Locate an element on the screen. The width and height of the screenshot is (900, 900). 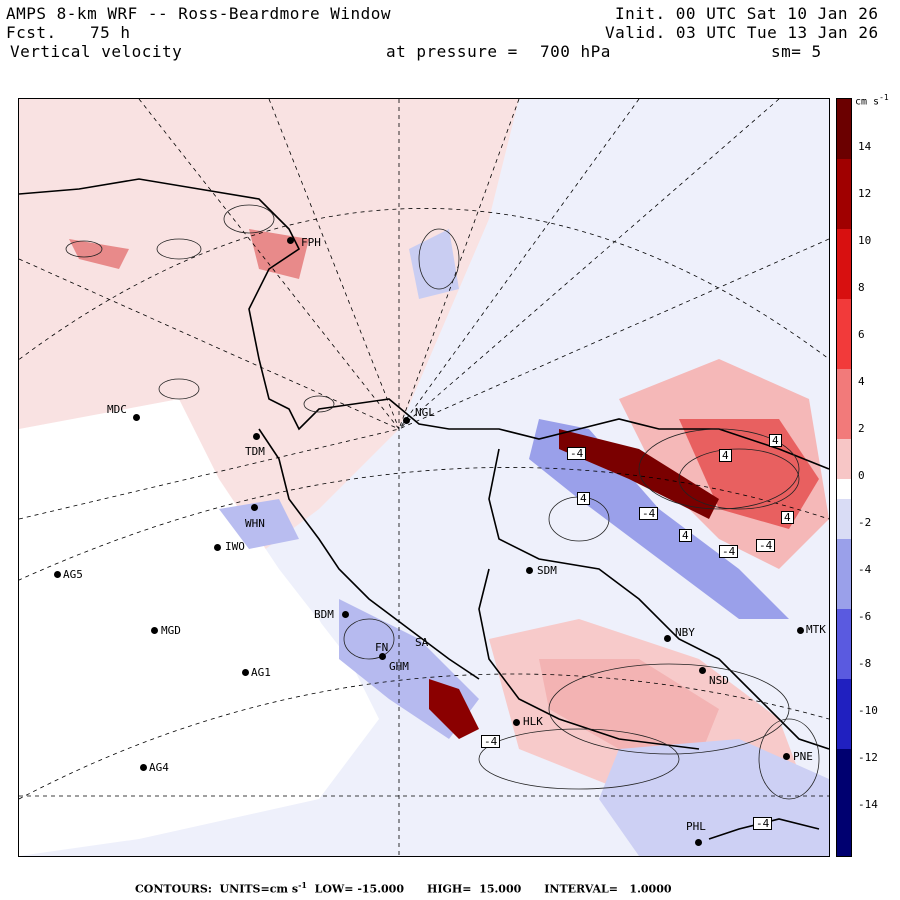
colorbar-tick: -6 is located at coordinates (865, 616).